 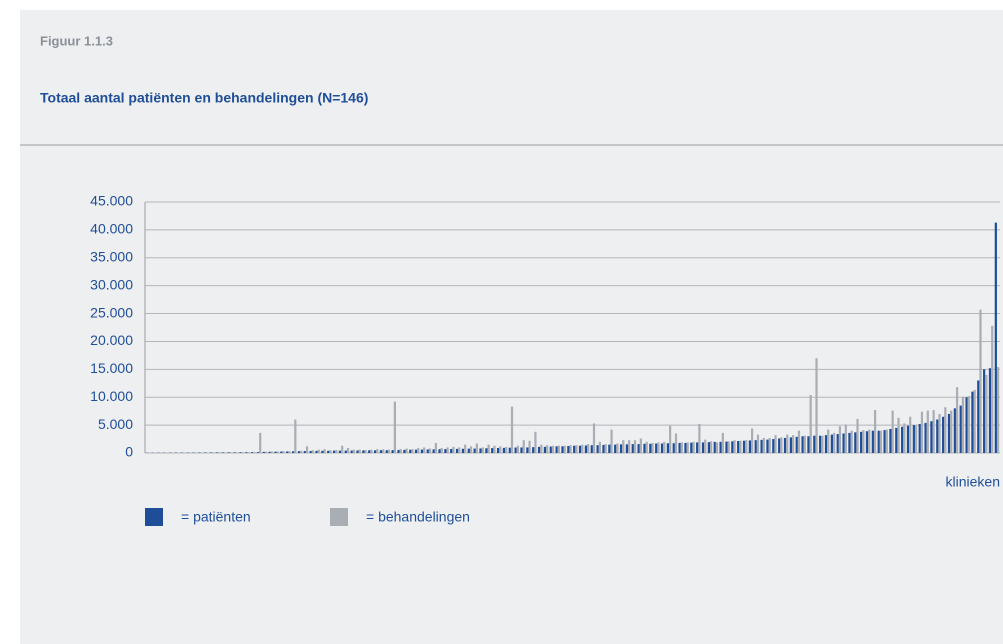 What do you see at coordinates (129, 452) in the screenshot?
I see `y-tick-label: 0` at bounding box center [129, 452].